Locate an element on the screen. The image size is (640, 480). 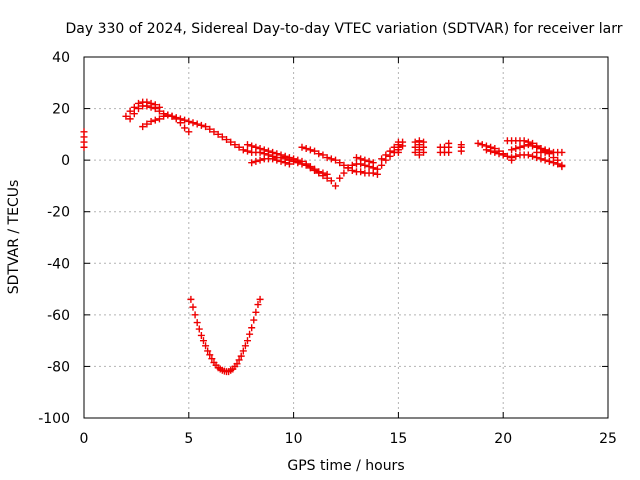
y-tick-label: -80 is located at coordinates (58, 367).